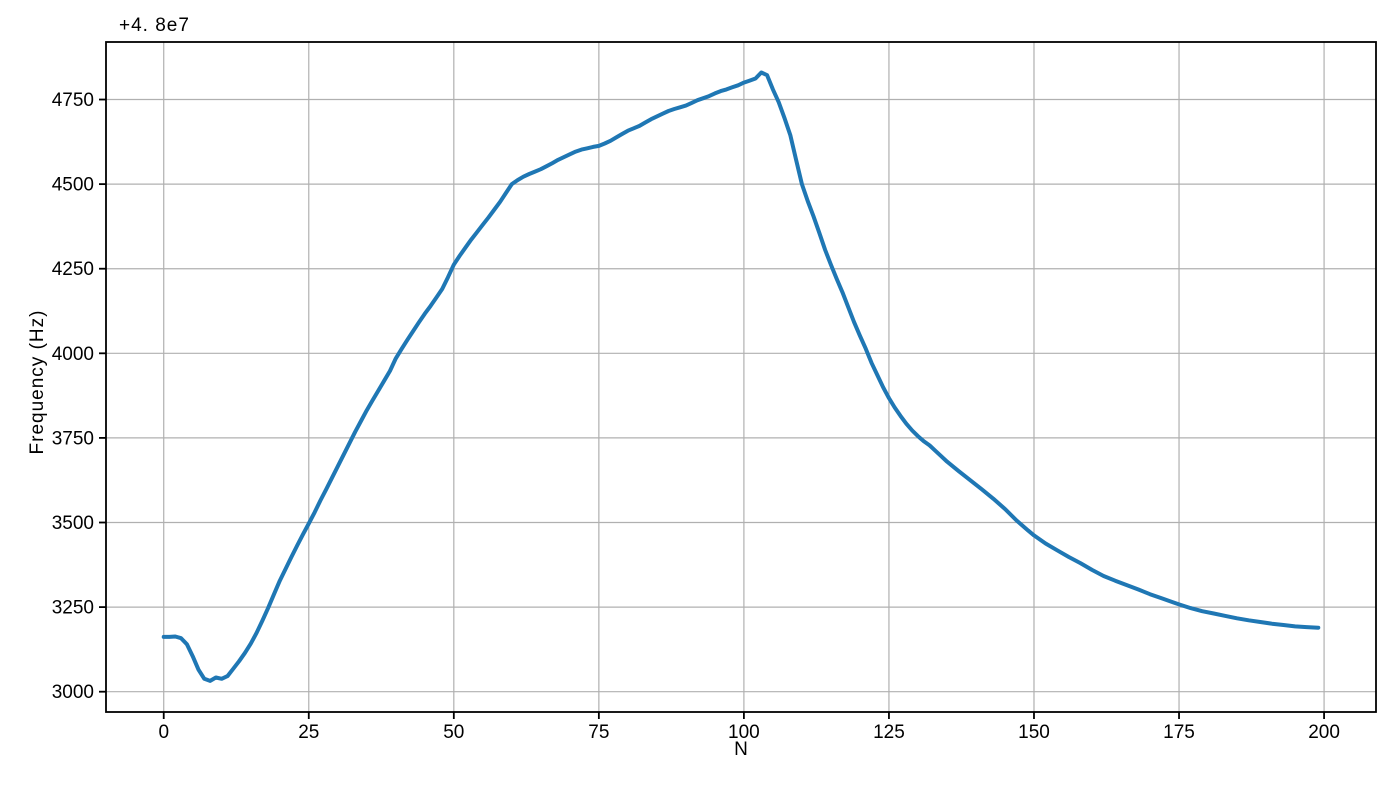  What do you see at coordinates (73, 608) in the screenshot?
I see `y-tick-label: 3250` at bounding box center [73, 608].